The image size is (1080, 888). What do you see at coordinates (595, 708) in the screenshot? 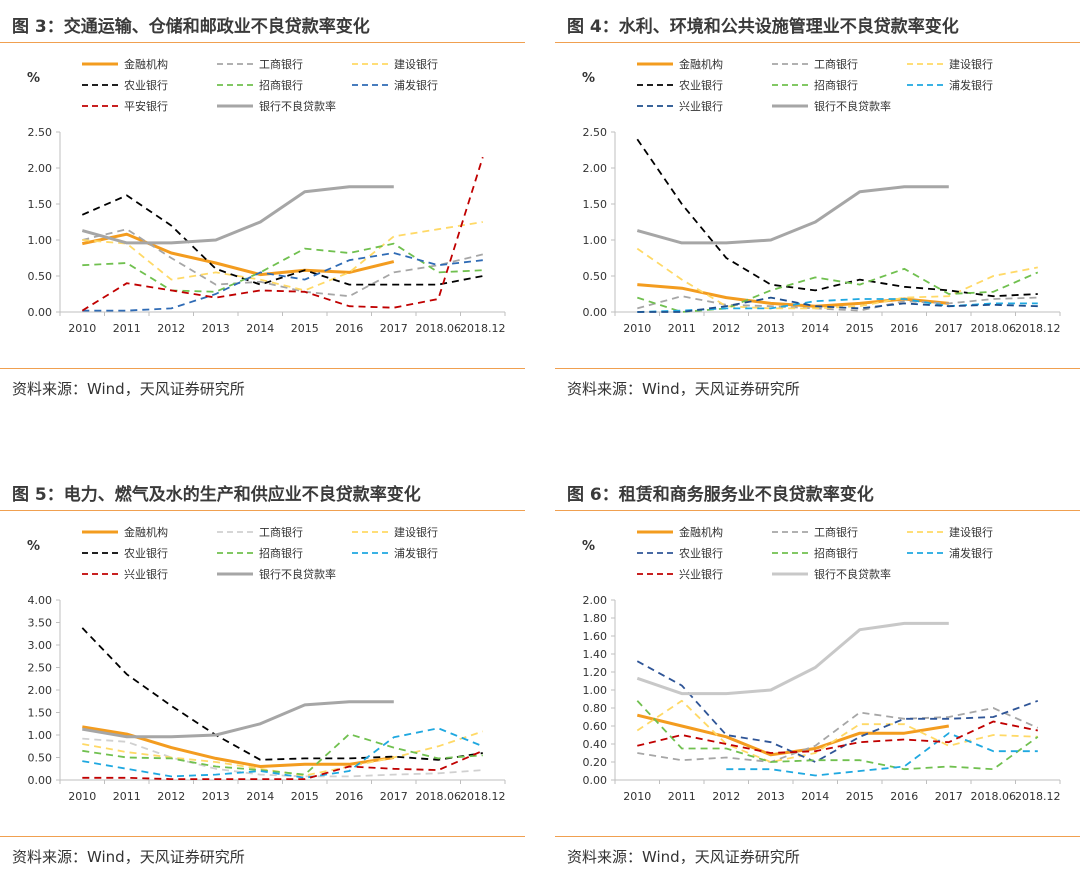
I see `y-tick-label: 0.80` at bounding box center [595, 708].